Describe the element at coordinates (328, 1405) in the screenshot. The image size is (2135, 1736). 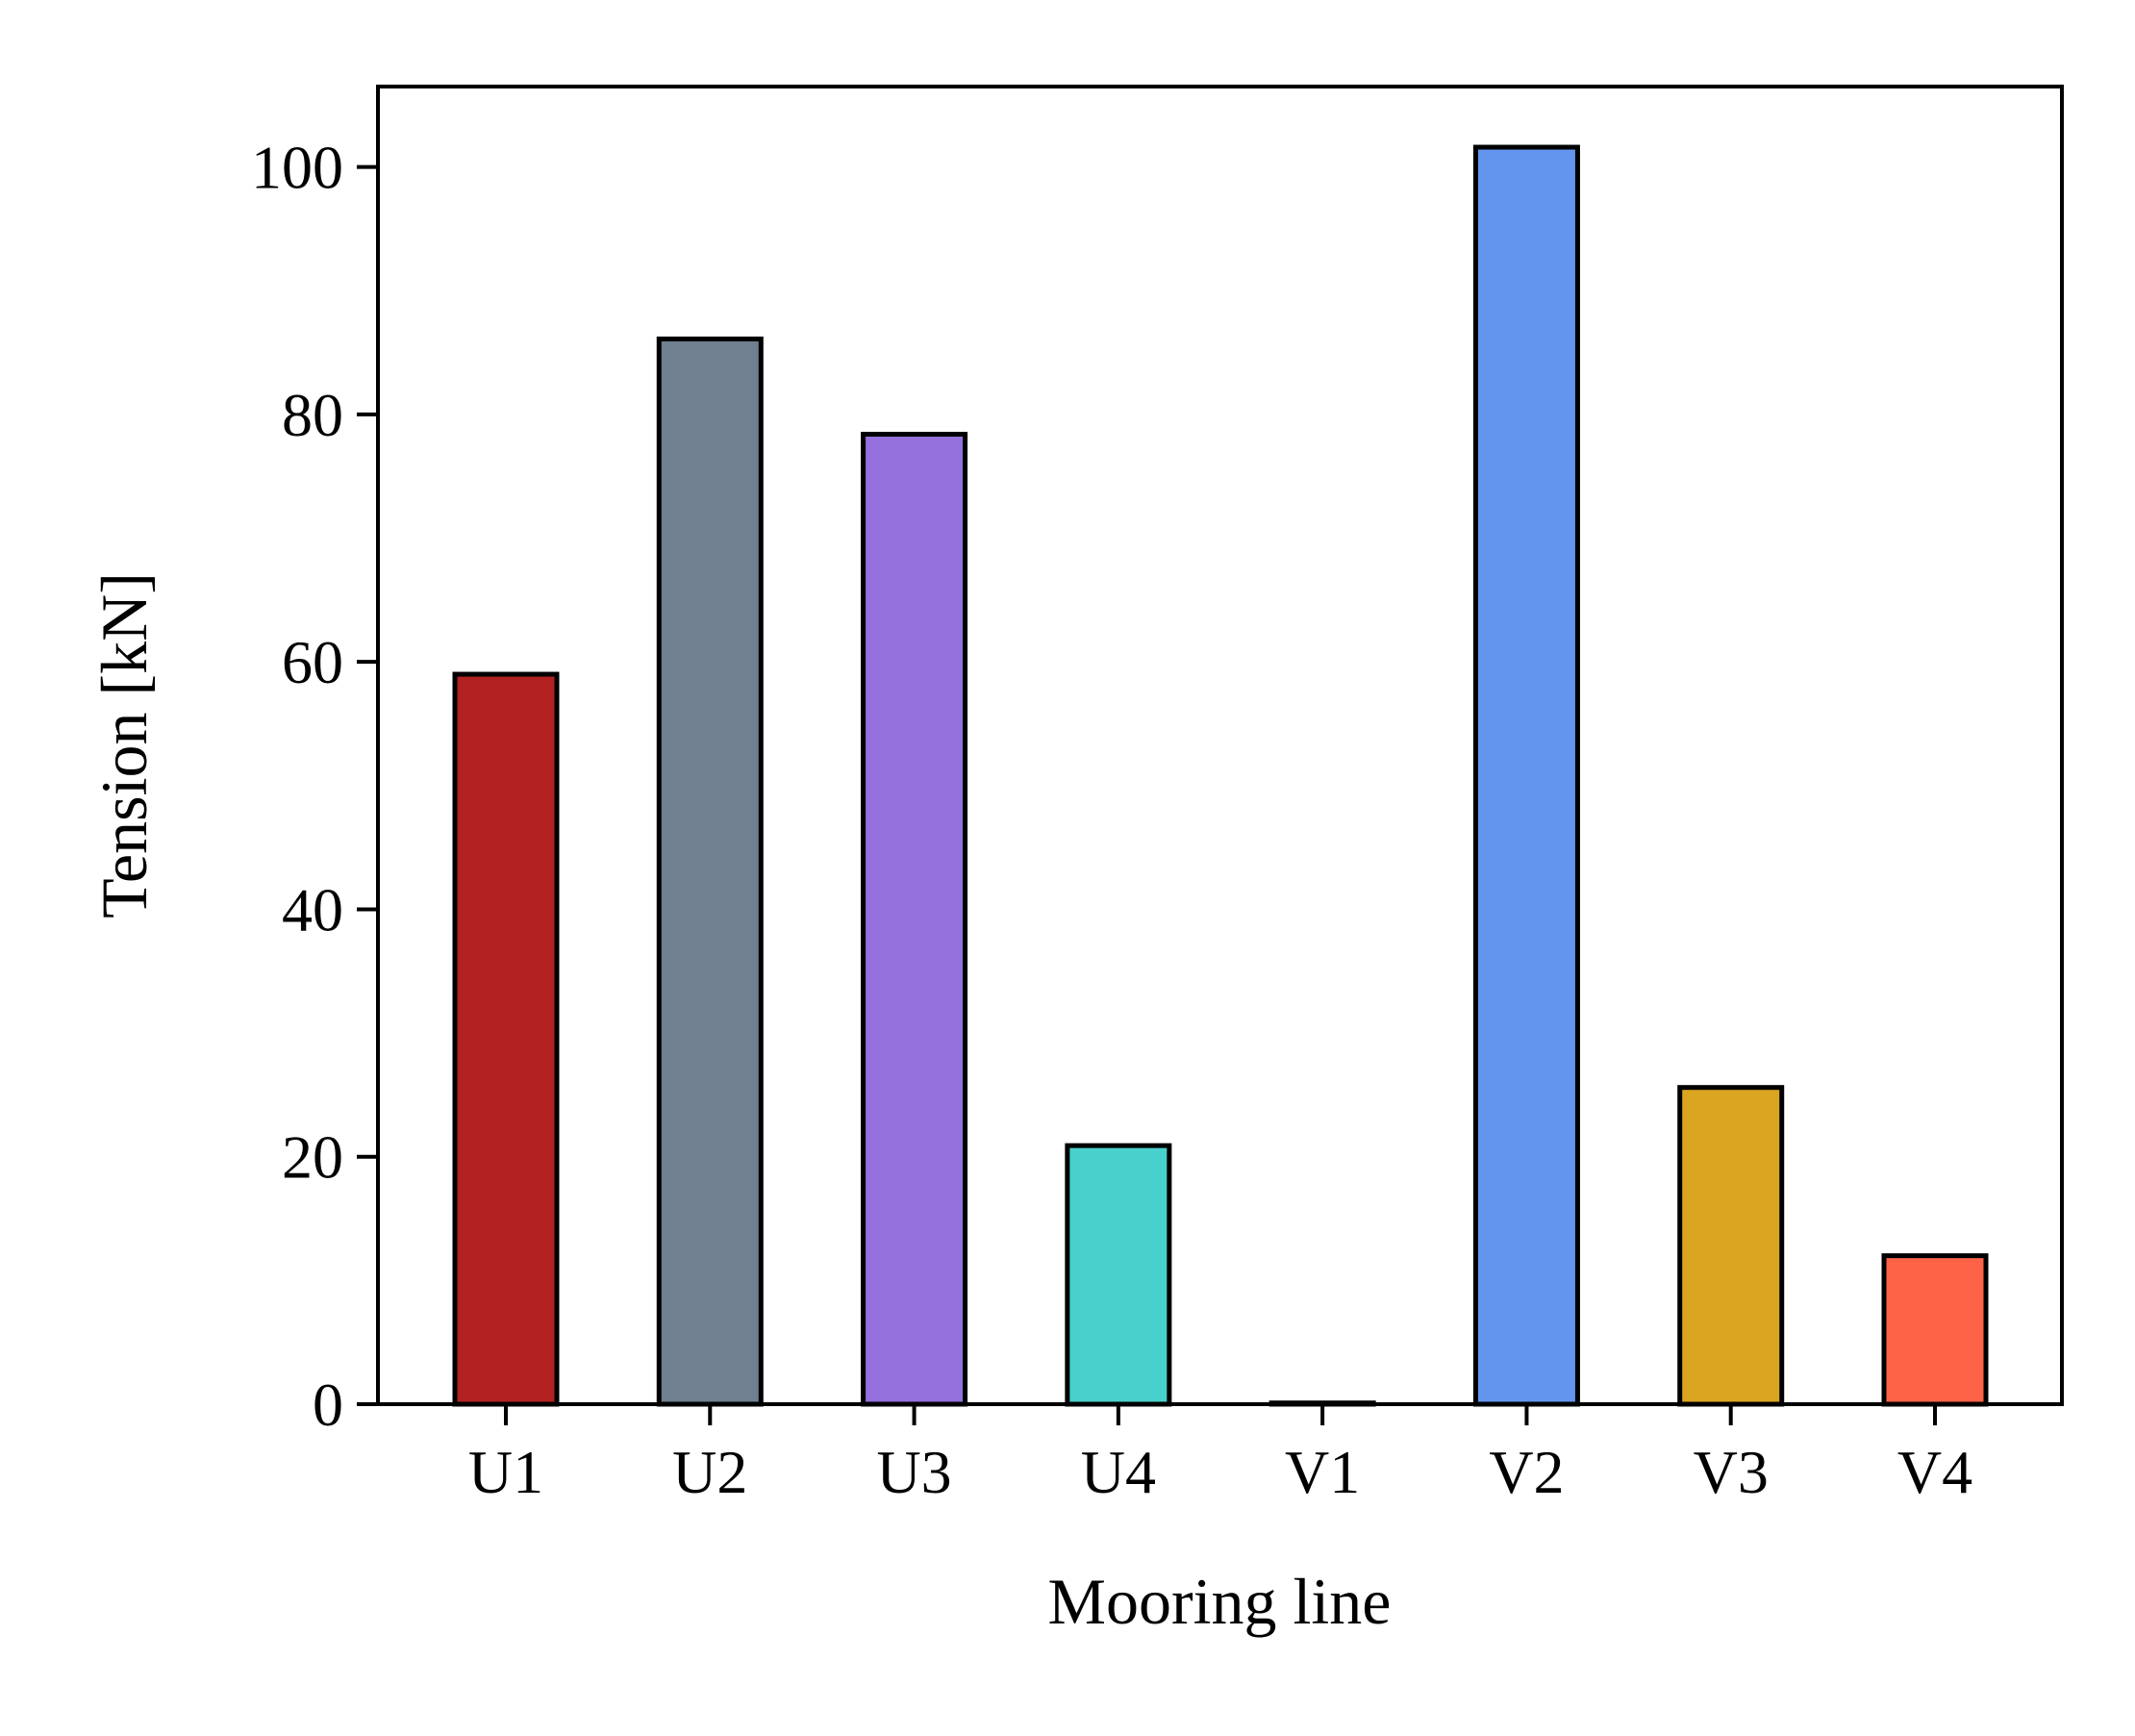
I see `y-tick-label: 0` at that location.